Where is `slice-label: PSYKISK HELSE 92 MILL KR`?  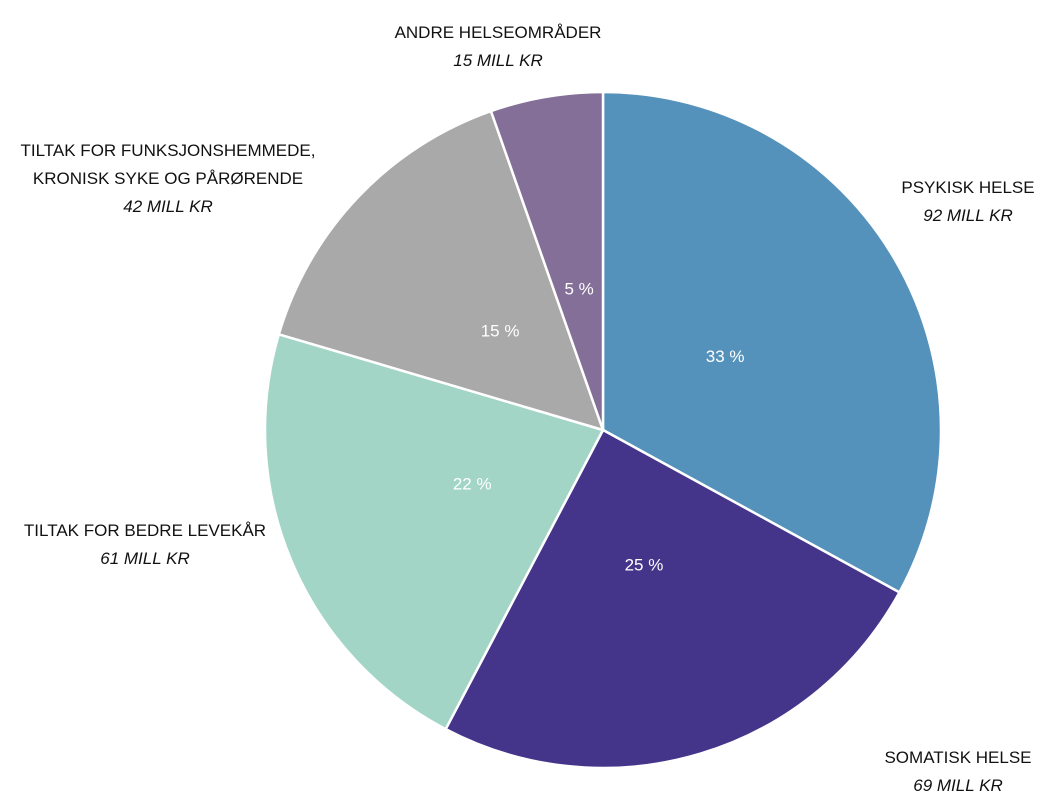 slice-label: PSYKISK HELSE 92 MILL KR is located at coordinates (954, 202).